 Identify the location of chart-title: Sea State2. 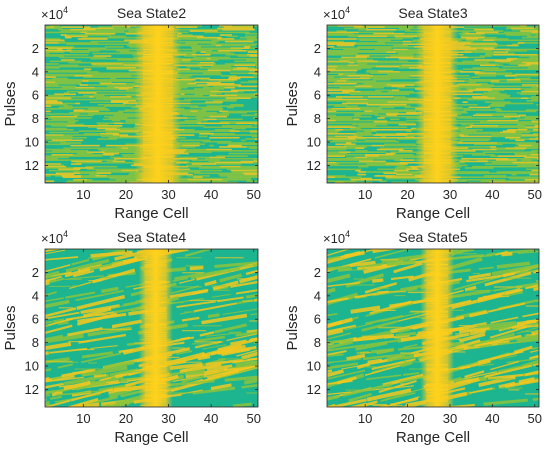
(151, 13).